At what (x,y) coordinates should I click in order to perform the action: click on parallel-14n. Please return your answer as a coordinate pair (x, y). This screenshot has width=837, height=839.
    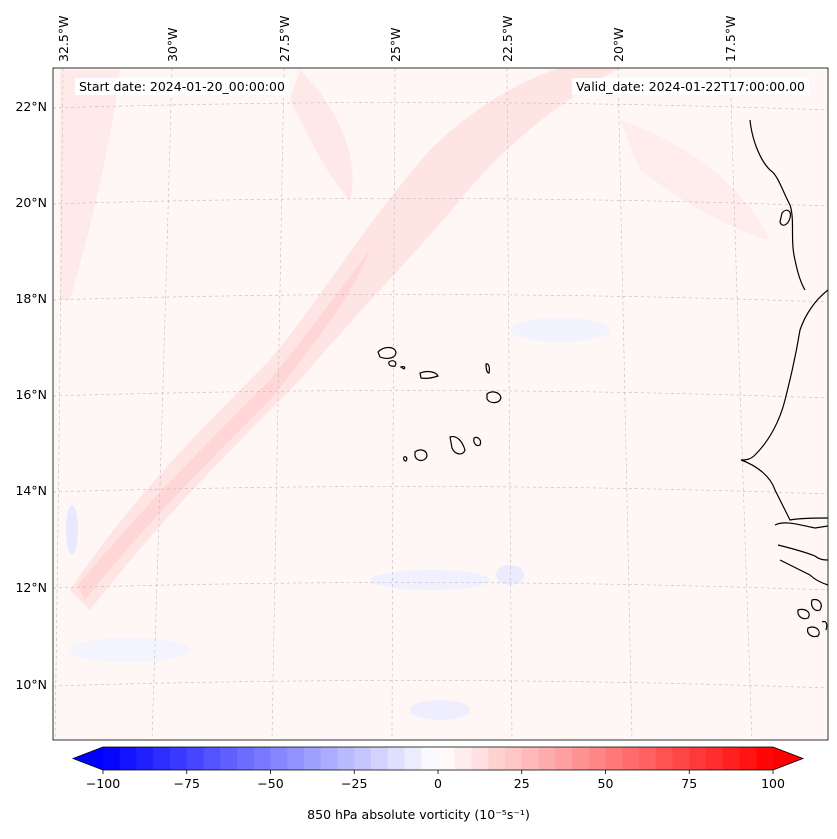
    Looking at the image, I should click on (440, 490).